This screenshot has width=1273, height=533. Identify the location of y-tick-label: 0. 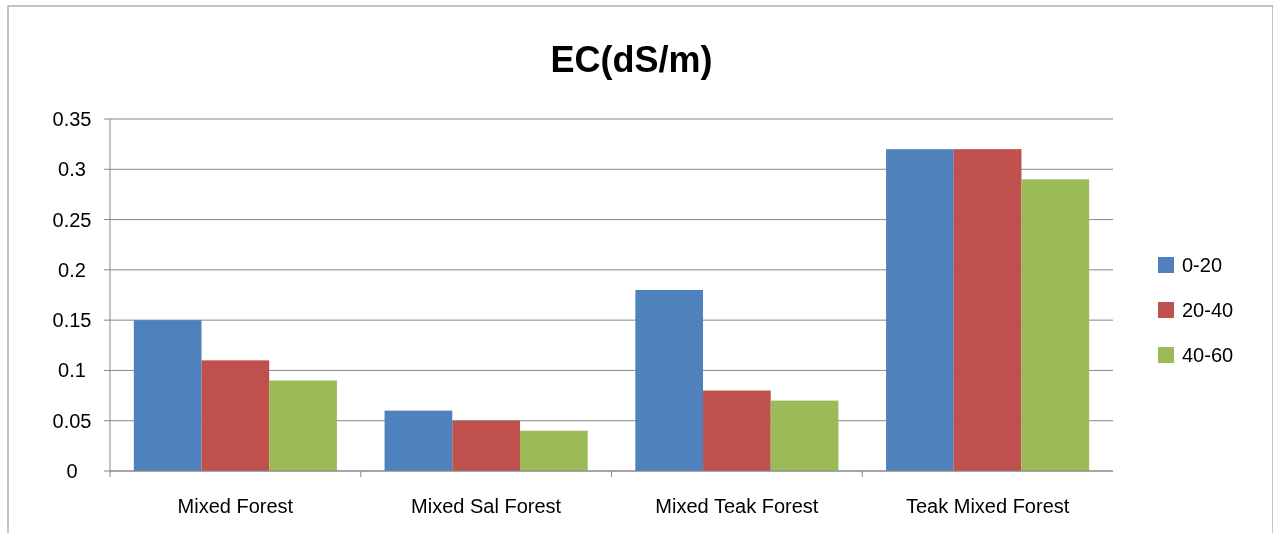
(72, 471).